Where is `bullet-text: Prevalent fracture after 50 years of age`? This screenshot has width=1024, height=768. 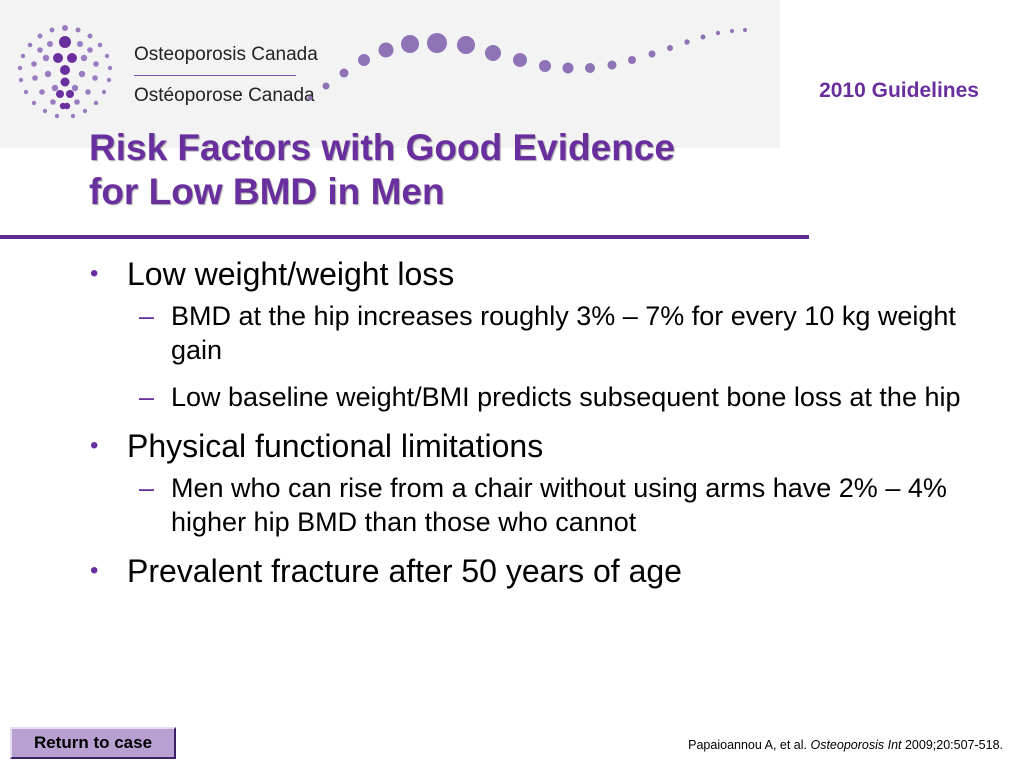
bullet-text: Prevalent fracture after 50 years of age is located at coordinates (404, 571).